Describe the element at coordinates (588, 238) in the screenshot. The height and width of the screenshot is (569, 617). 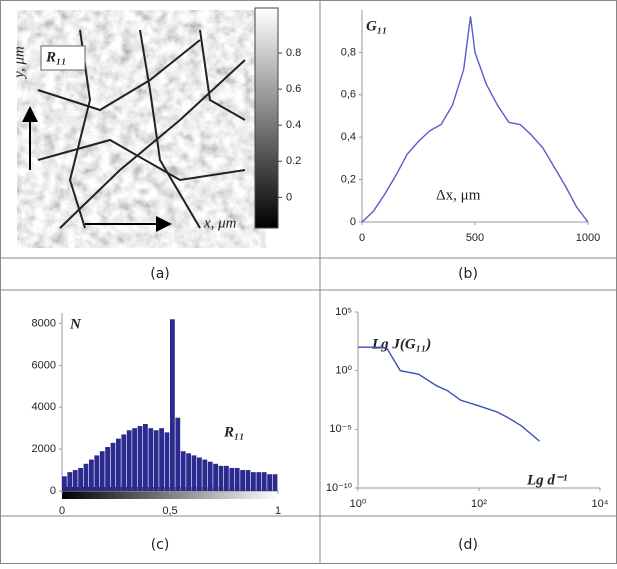
I see `x-tick-label: 1000` at that location.